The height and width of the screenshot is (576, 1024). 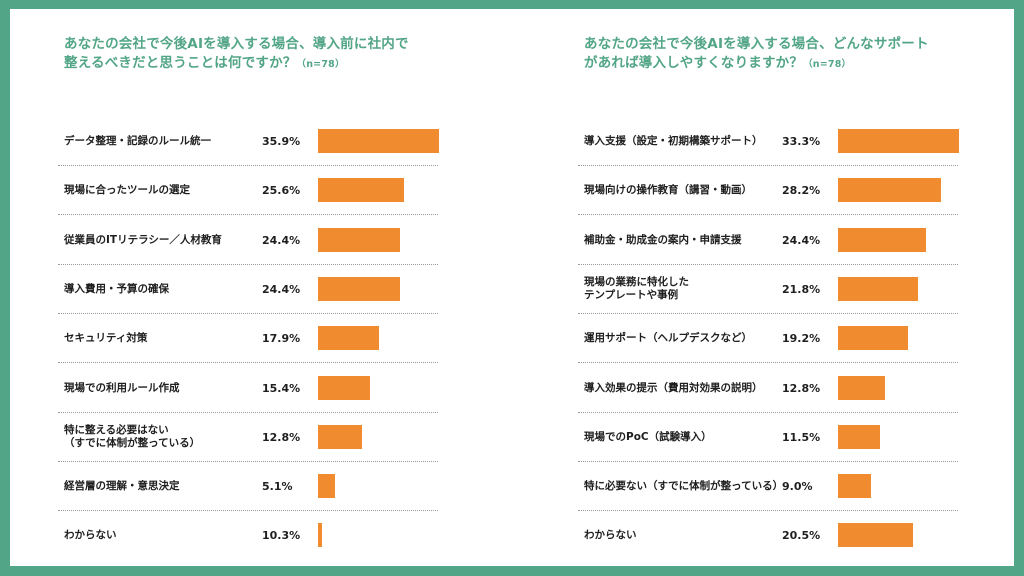 What do you see at coordinates (106, 338) in the screenshot?
I see `category-label: セキュリティ対策` at bounding box center [106, 338].